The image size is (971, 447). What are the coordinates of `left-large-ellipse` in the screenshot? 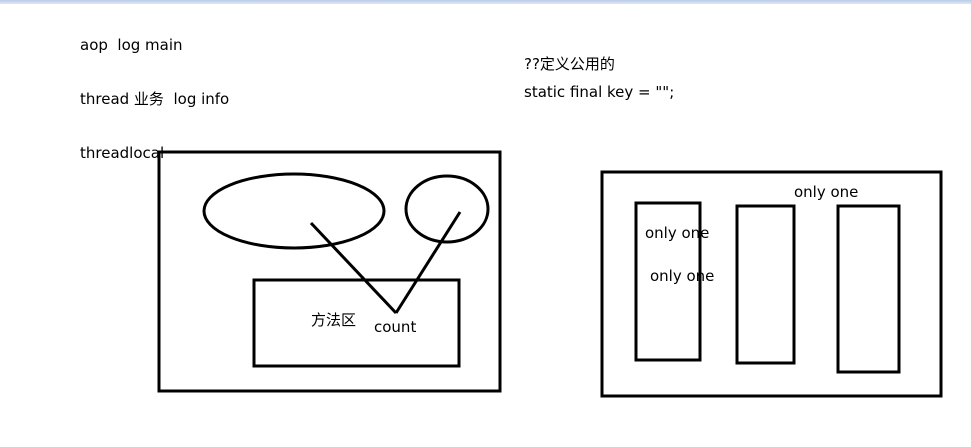 It's located at (294, 211).